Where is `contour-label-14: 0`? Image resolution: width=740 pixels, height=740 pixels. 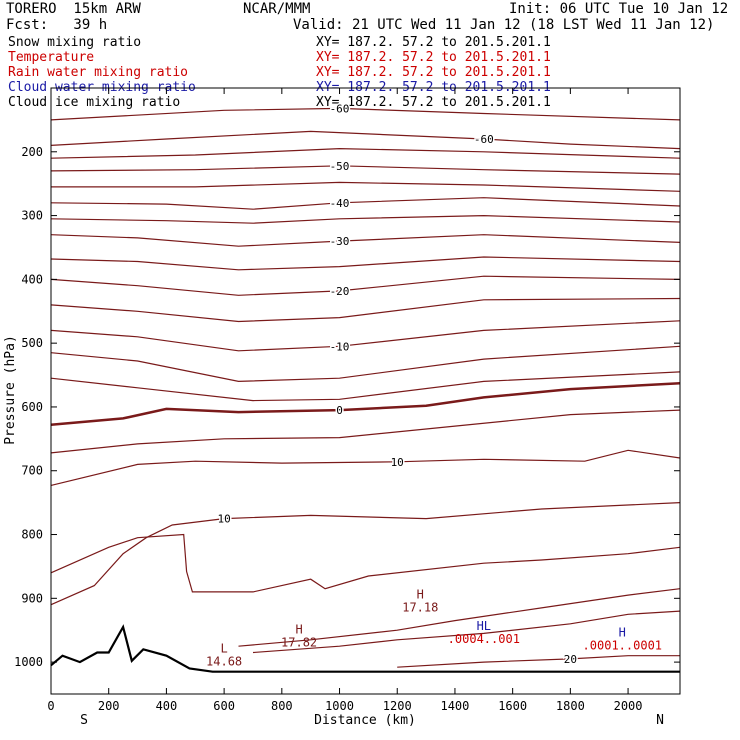
contour-label-14: 0 is located at coordinates (339, 410).